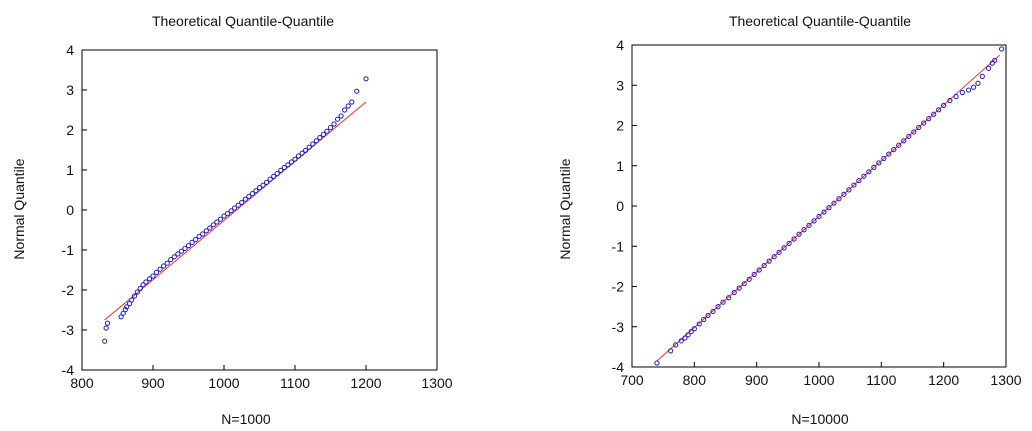  Describe the element at coordinates (70, 170) in the screenshot. I see `y-tick-label: 1` at that location.